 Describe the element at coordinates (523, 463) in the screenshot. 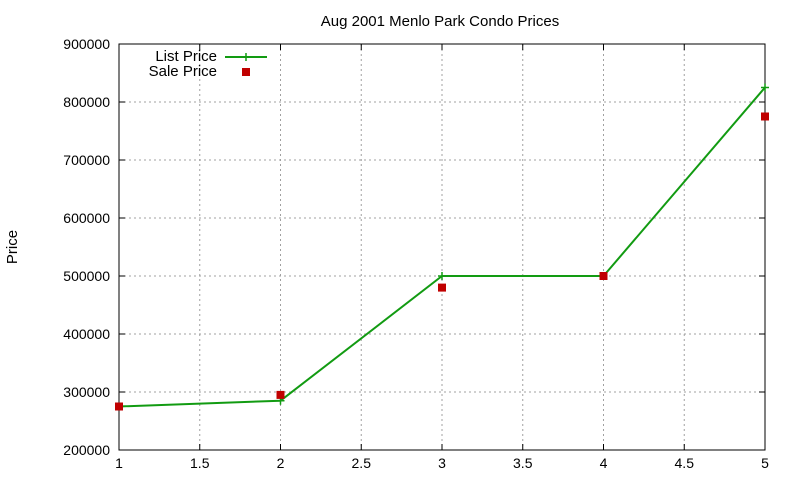

I see `x-tick-label: 3.5` at that location.